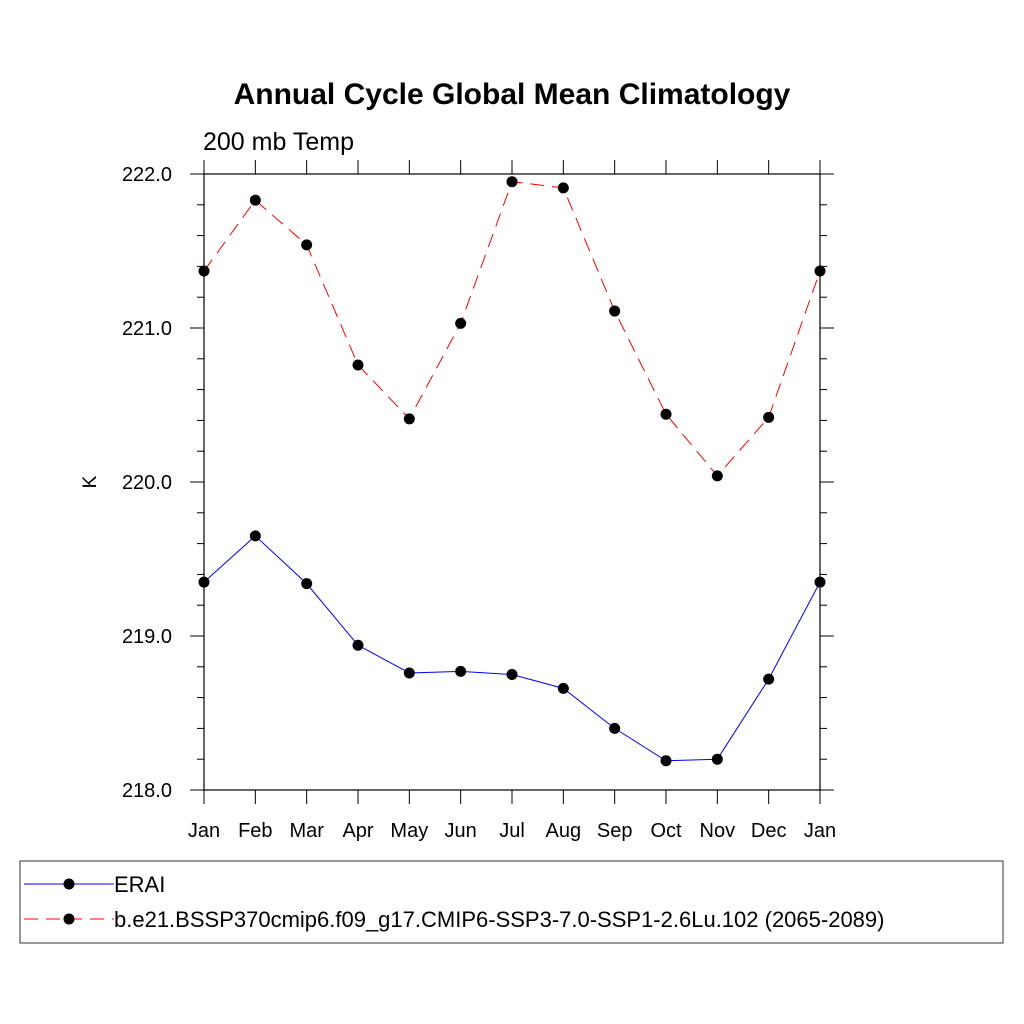  I want to click on x-tick-label: Jul, so click(512, 831).